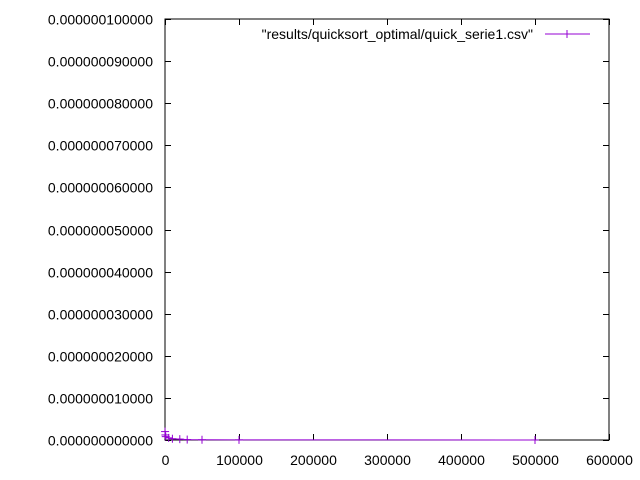 This screenshot has width=640, height=480. What do you see at coordinates (100, 357) in the screenshot?
I see `y-tick-label: 0.000000020000` at bounding box center [100, 357].